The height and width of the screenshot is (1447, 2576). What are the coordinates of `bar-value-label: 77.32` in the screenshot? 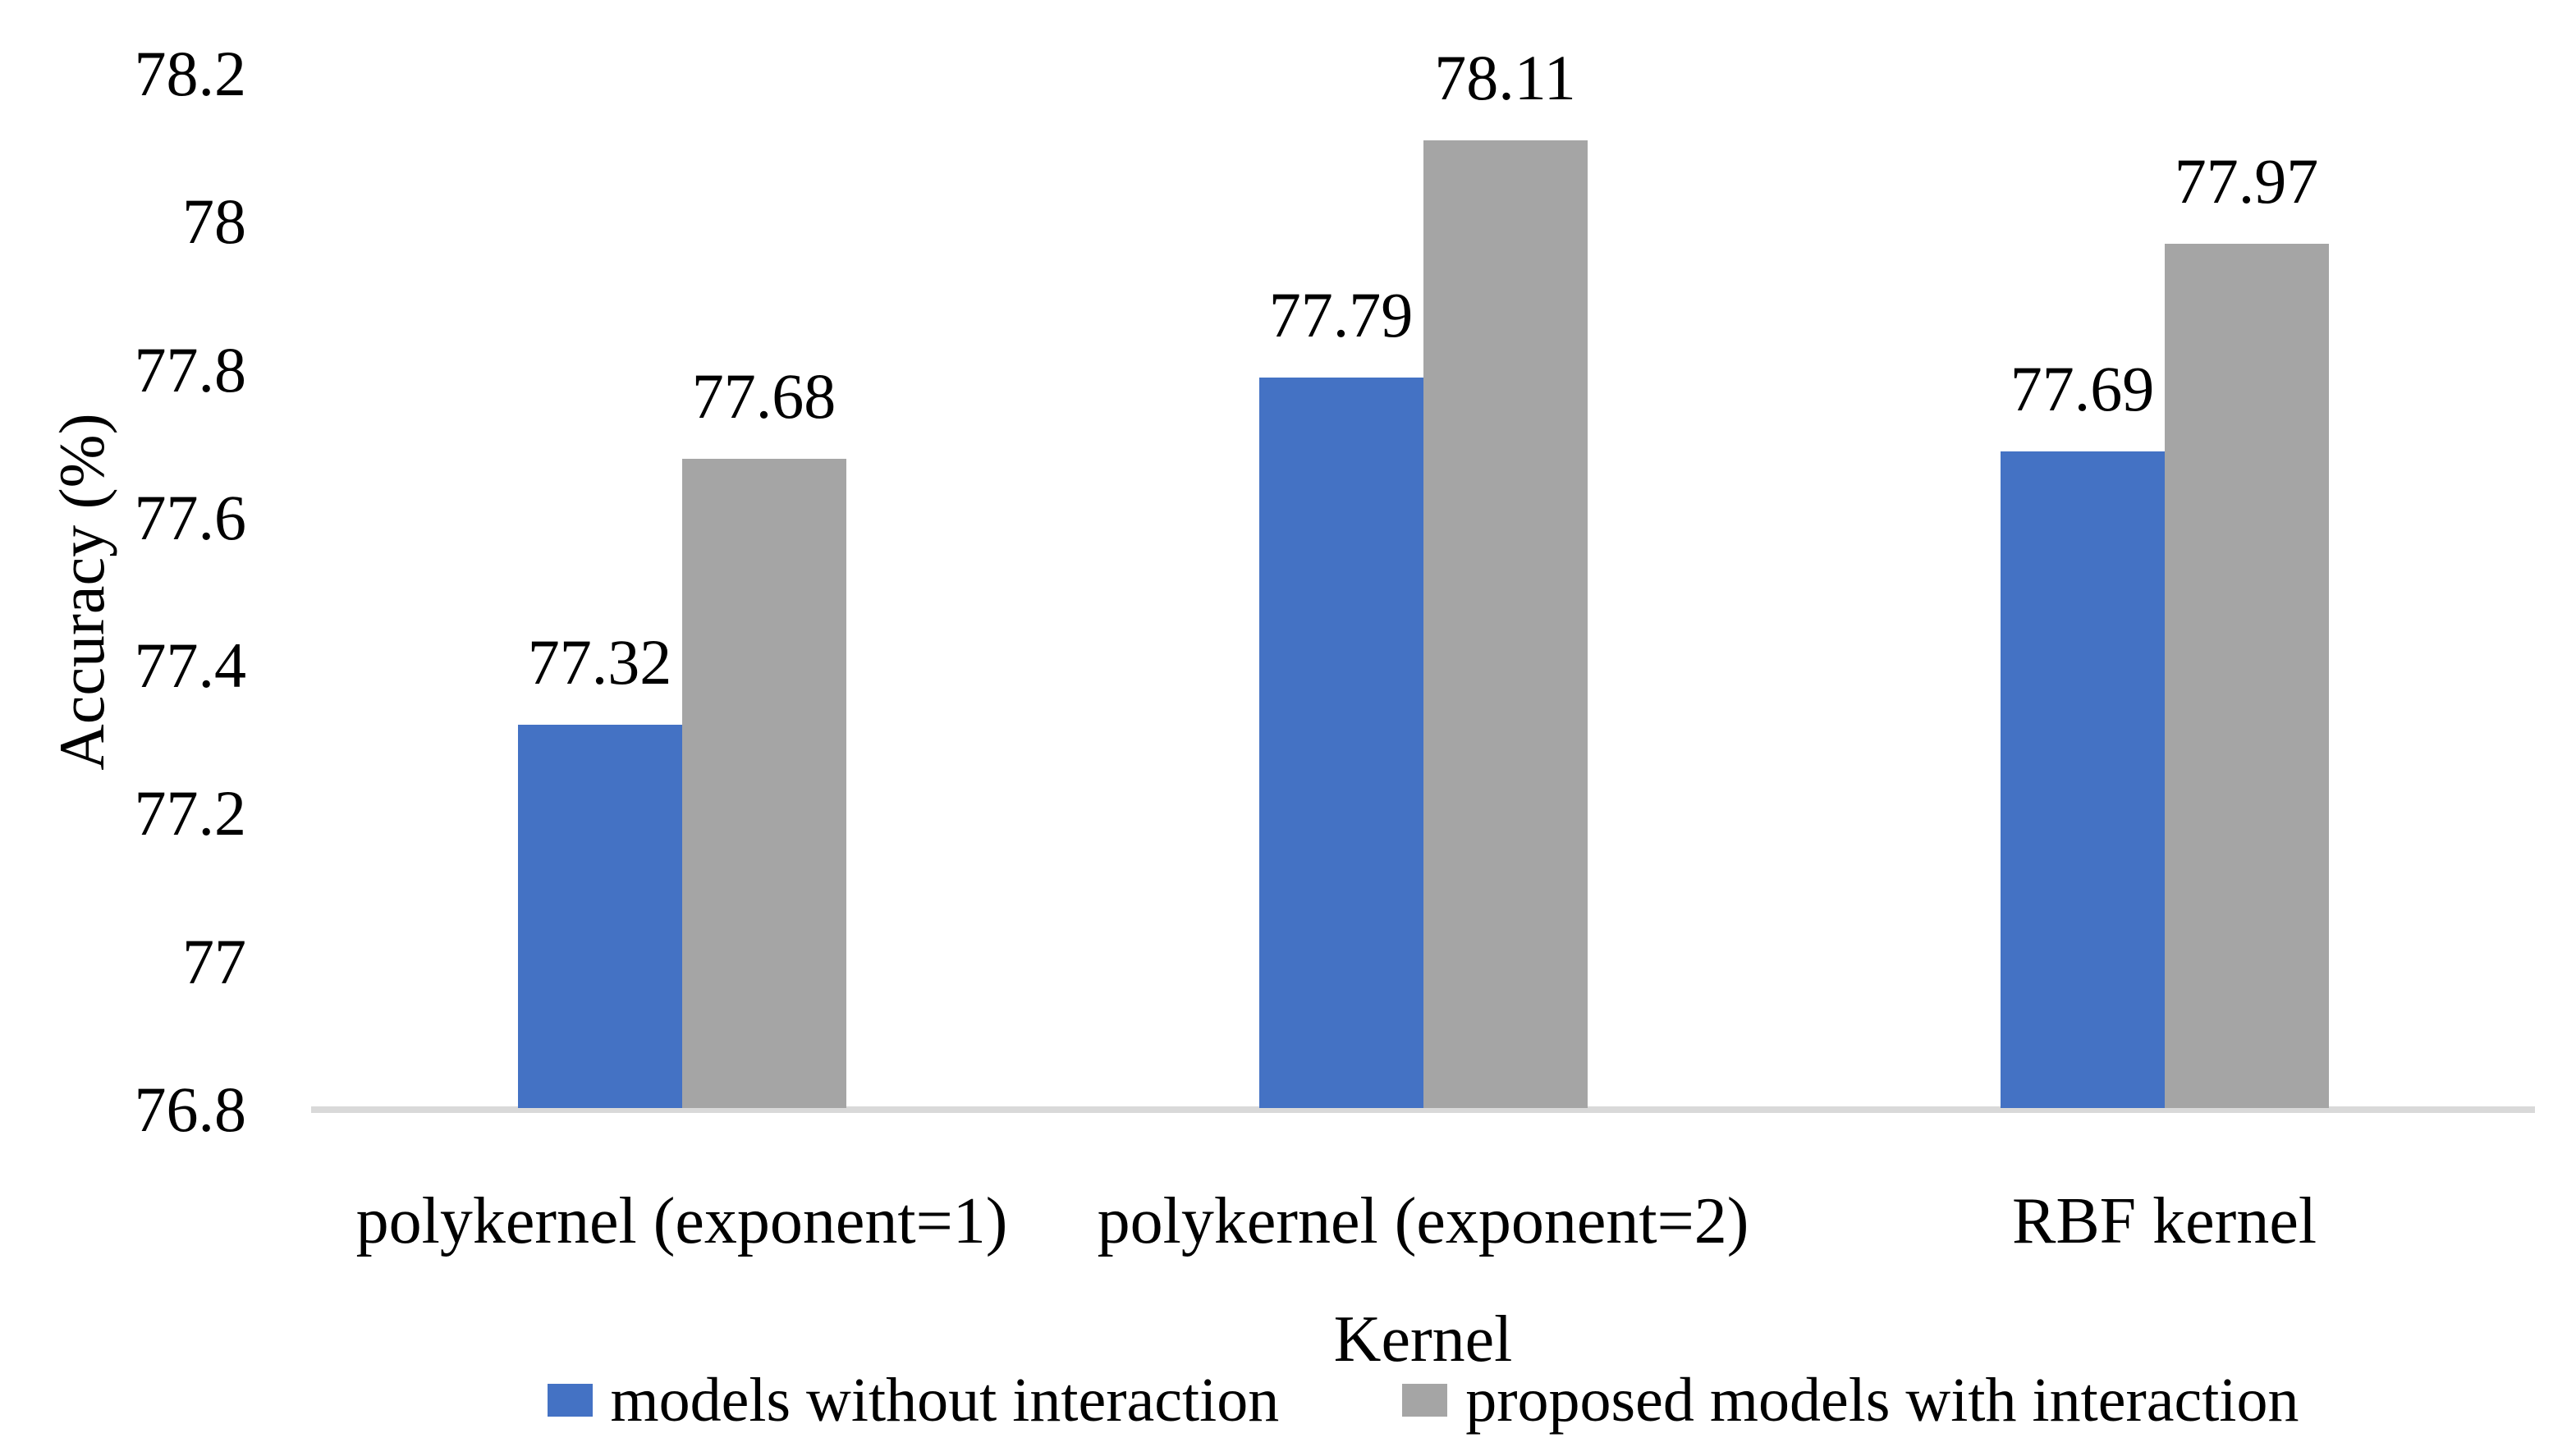 It's located at (600, 662).